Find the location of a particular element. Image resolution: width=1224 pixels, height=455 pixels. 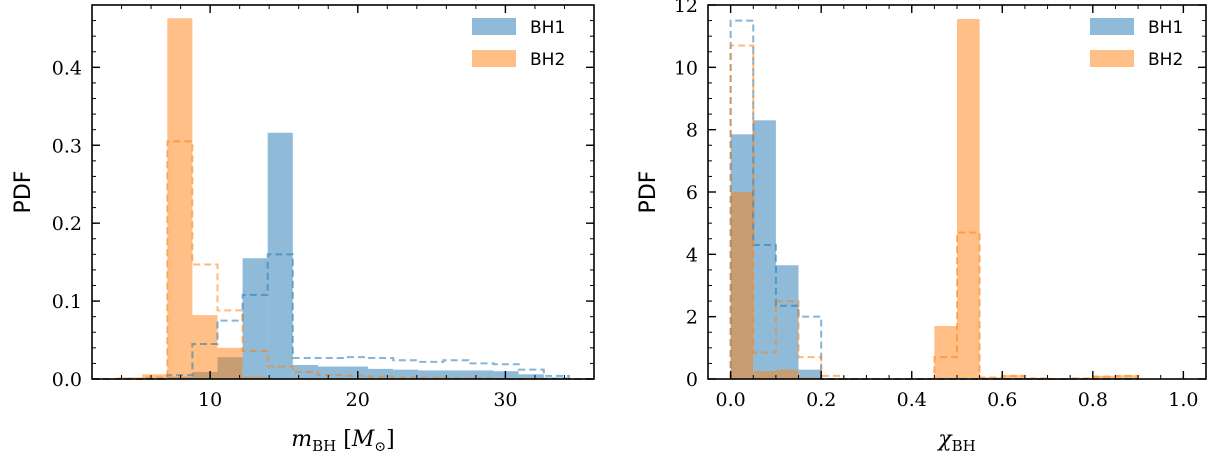

y-tick-label: 8 is located at coordinates (692, 131).